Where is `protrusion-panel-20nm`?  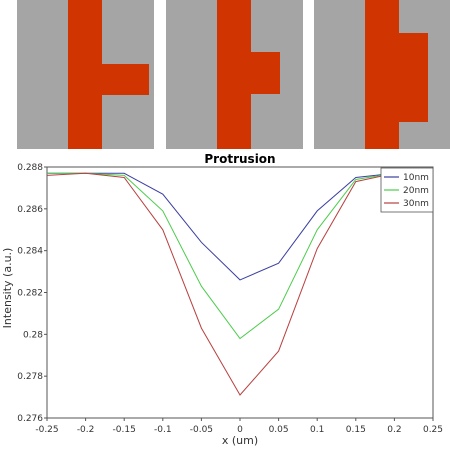 protrusion-panel-20nm is located at coordinates (234, 74).